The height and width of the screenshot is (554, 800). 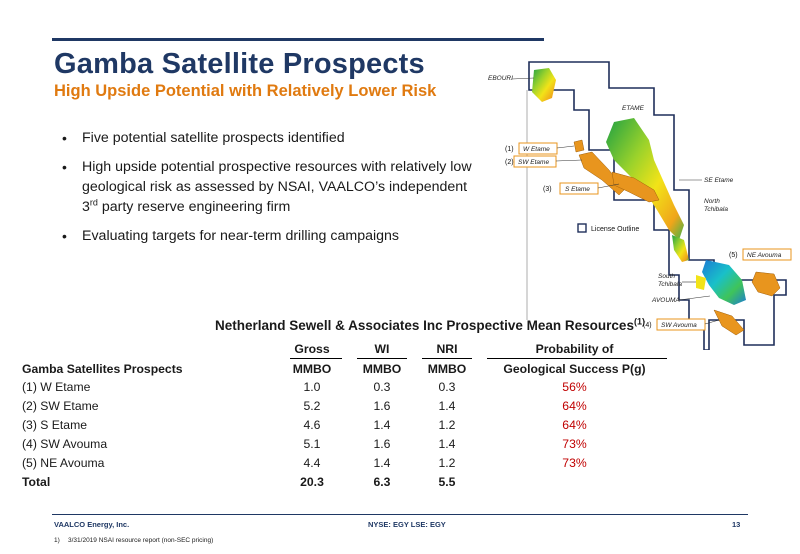 What do you see at coordinates (92, 524) in the screenshot?
I see `footer-company: VAALCO Energy, Inc.` at bounding box center [92, 524].